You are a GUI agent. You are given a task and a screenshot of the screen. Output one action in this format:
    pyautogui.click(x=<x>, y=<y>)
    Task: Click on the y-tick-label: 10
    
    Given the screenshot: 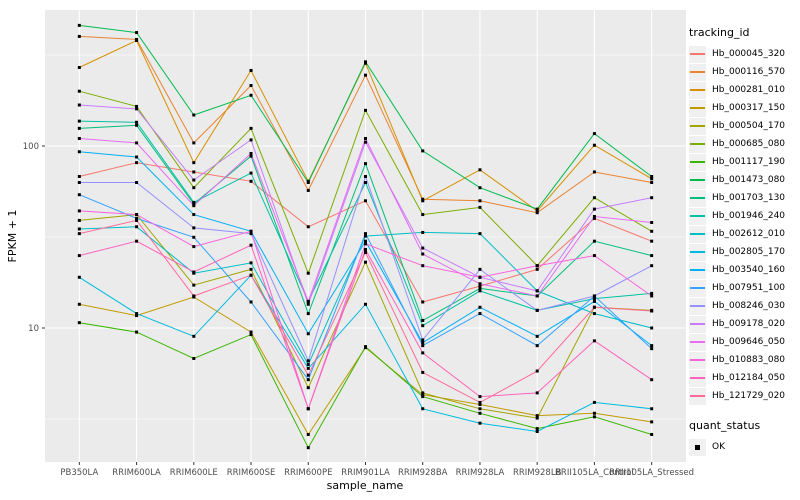 What is the action you would take?
    pyautogui.click(x=33, y=329)
    